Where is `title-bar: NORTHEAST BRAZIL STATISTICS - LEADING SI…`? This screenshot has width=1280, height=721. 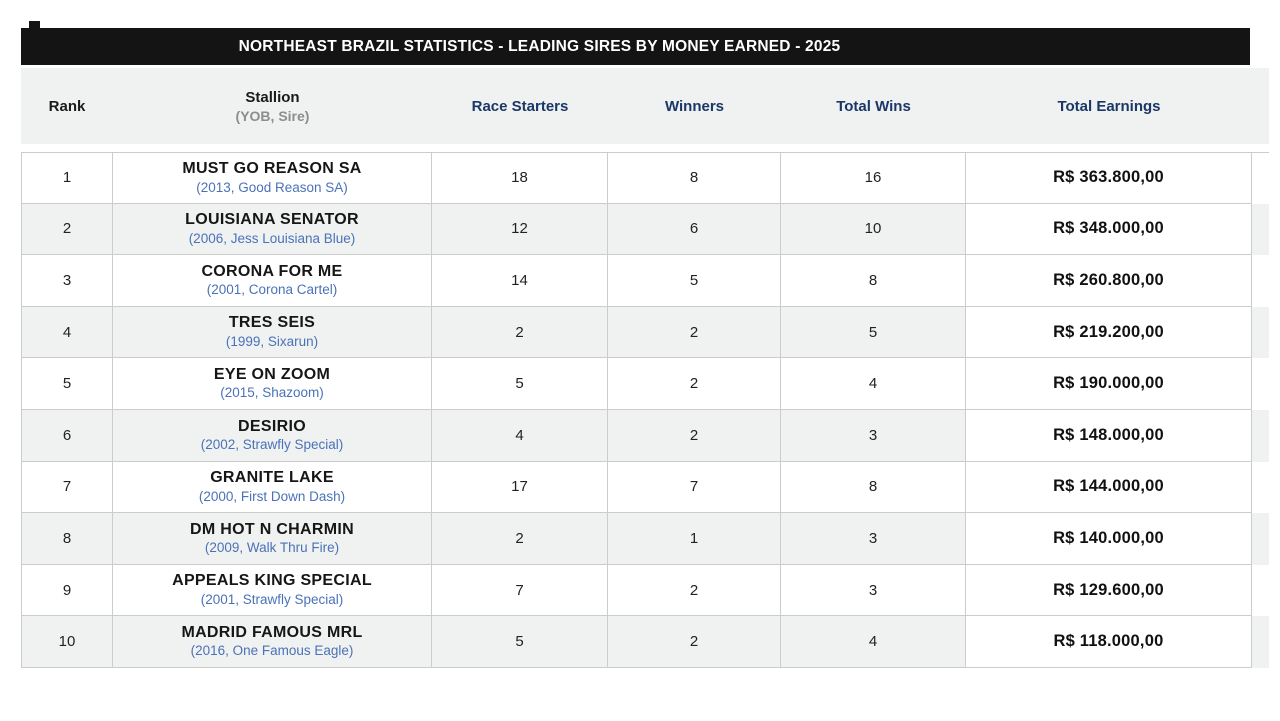 title-bar: NORTHEAST BRAZIL STATISTICS - LEADING SI… is located at coordinates (635, 46).